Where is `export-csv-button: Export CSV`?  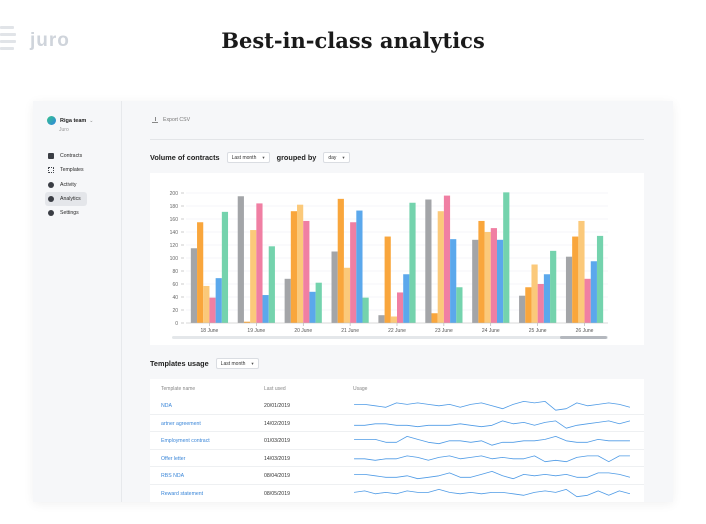 export-csv-button: Export CSV is located at coordinates (171, 120).